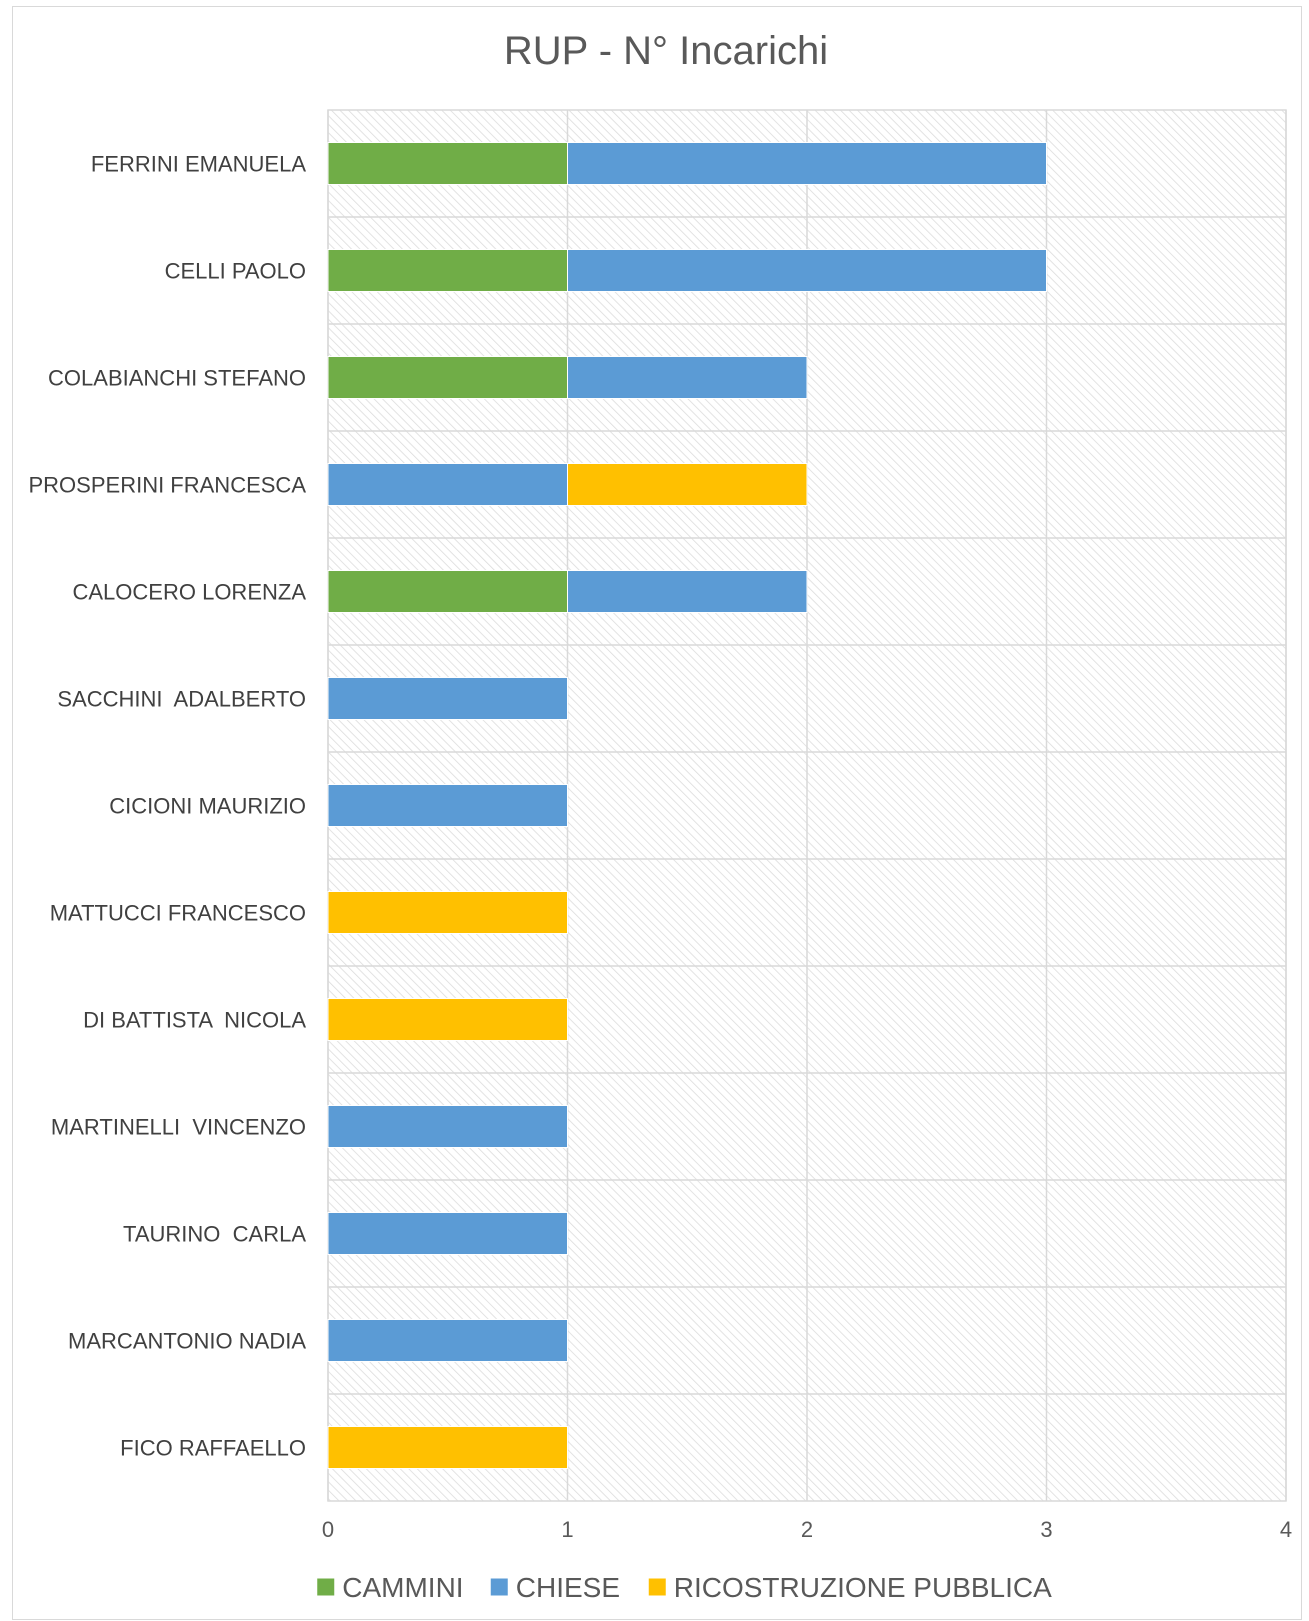  Describe the element at coordinates (1286, 1529) in the screenshot. I see `x-tick-label: 4` at that location.